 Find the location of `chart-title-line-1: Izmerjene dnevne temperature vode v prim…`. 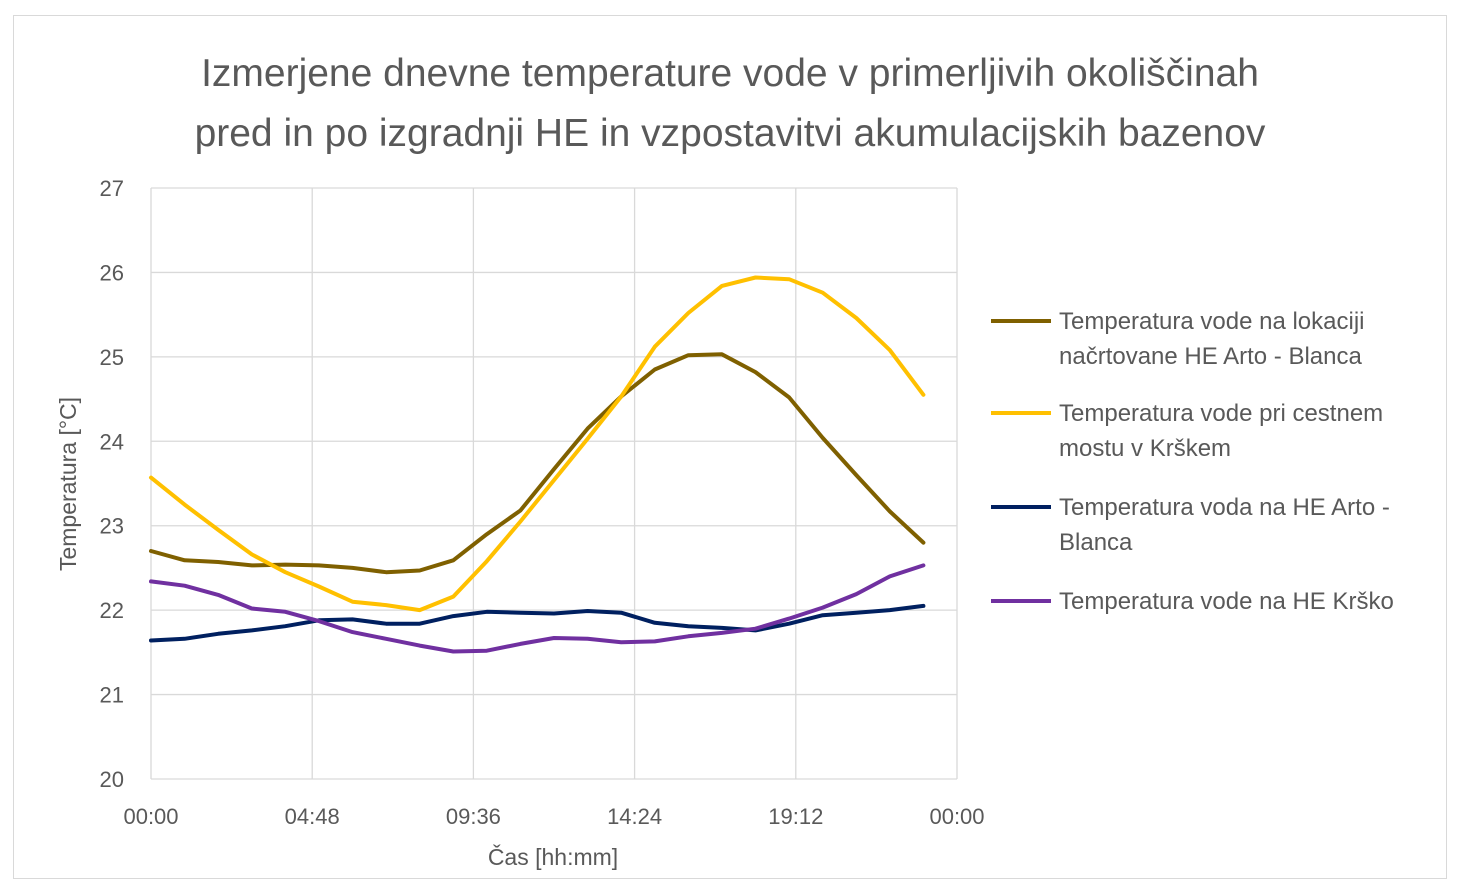

chart-title-line-1: Izmerjene dnevne temperature vode v prim… is located at coordinates (730, 73).